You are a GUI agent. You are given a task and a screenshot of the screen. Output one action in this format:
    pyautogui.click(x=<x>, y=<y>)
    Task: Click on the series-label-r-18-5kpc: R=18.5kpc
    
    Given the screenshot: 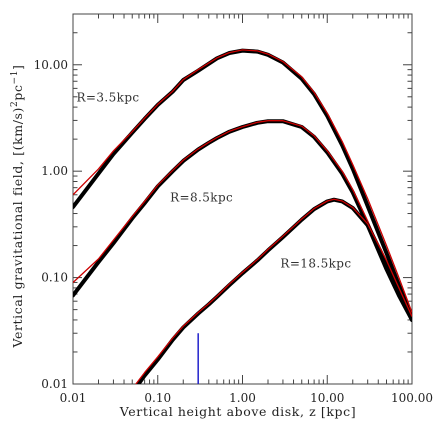 What is the action you would take?
    pyautogui.click(x=315, y=263)
    